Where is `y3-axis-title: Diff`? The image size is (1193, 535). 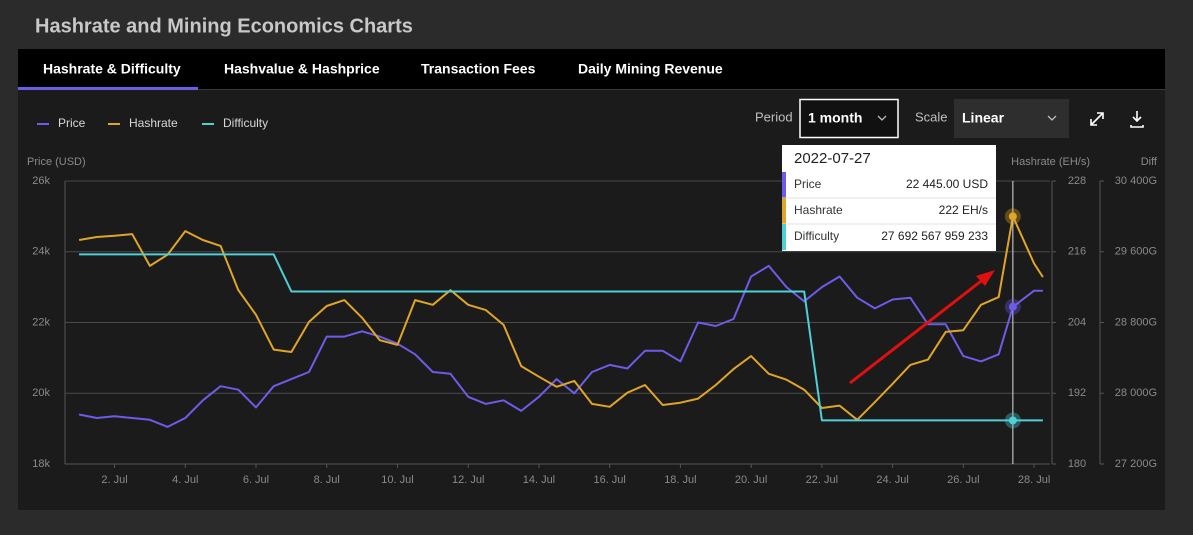
y3-axis-title: Diff is located at coordinates (1149, 162).